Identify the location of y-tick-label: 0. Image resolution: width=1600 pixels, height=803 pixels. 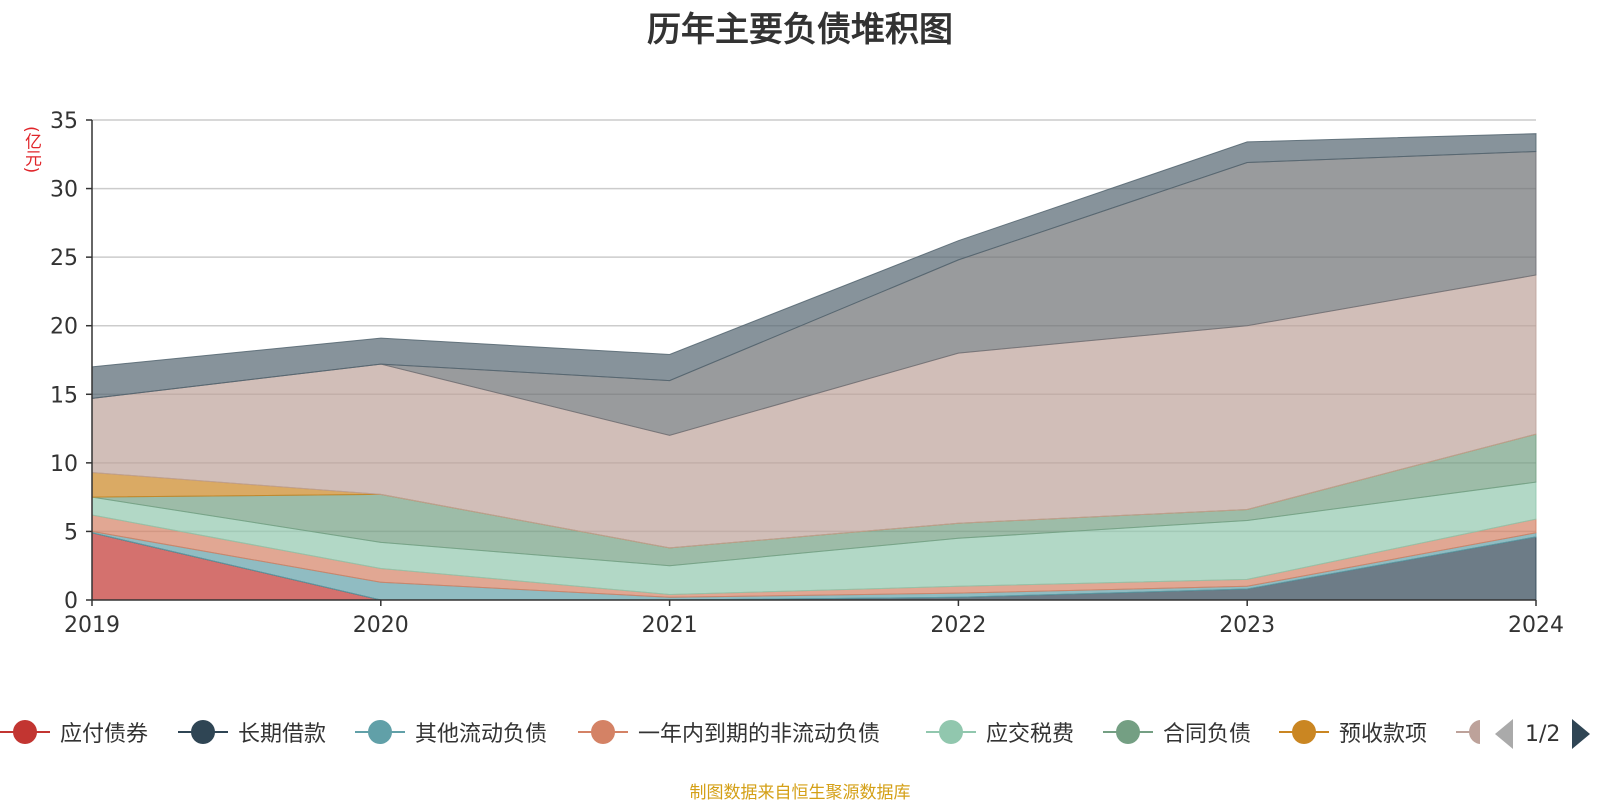
(71, 601).